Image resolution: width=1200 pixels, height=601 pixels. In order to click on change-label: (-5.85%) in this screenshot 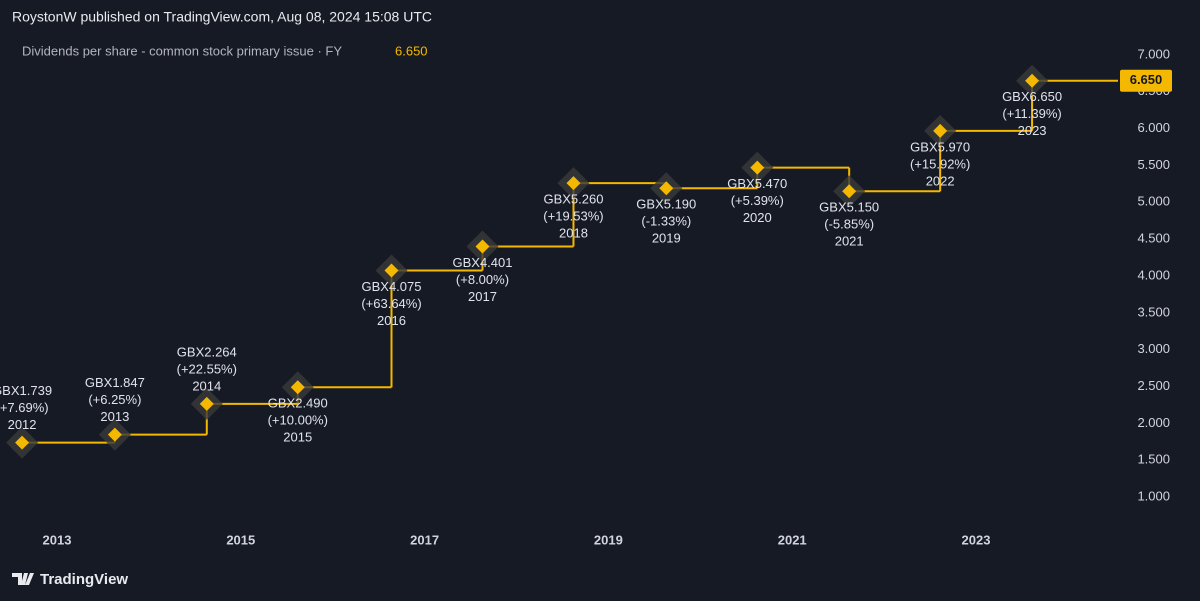, I will do `click(849, 224)`.